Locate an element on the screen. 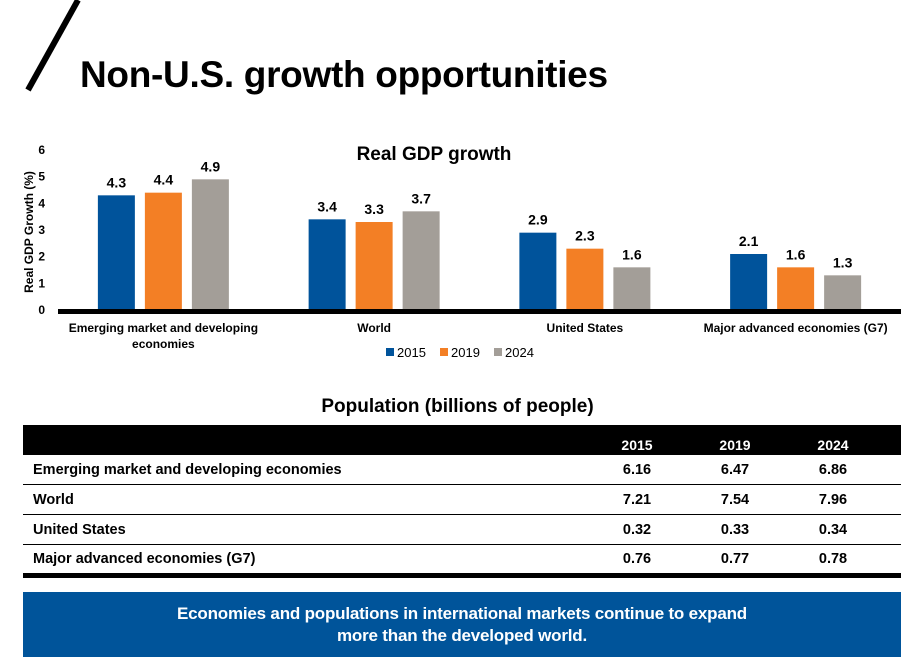 This screenshot has height=664, width=915. data-label: 2.9 is located at coordinates (538, 220).